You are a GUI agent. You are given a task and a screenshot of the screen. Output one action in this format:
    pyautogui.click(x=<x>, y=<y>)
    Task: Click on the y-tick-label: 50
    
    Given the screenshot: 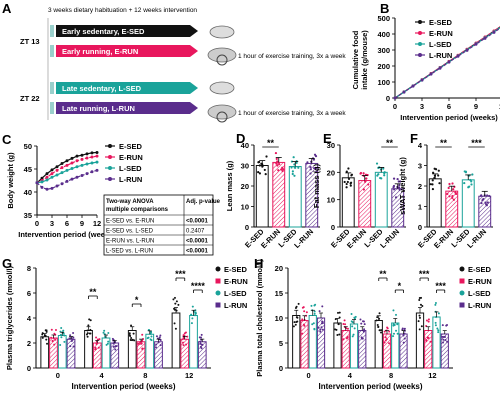 What is the action you would take?
    pyautogui.click(x=28, y=146)
    